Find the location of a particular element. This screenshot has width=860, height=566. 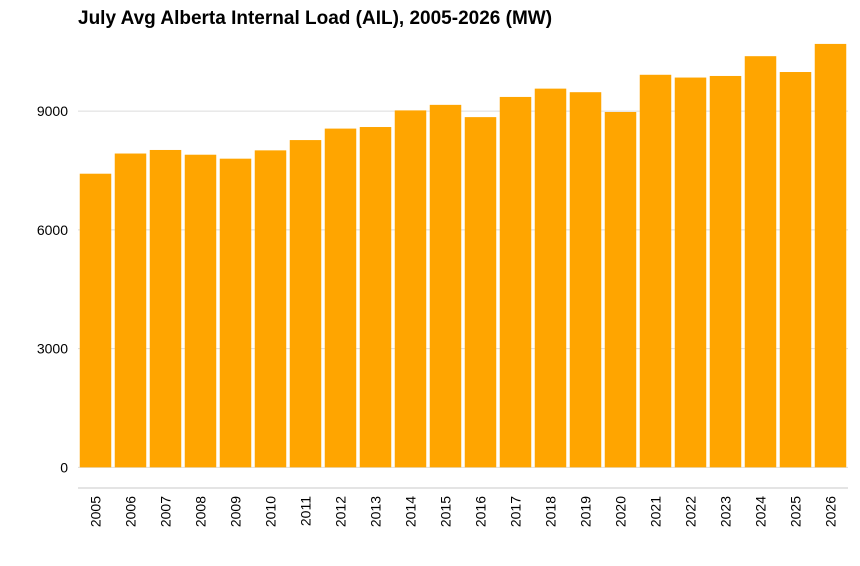

bar-2025 is located at coordinates (795, 270).